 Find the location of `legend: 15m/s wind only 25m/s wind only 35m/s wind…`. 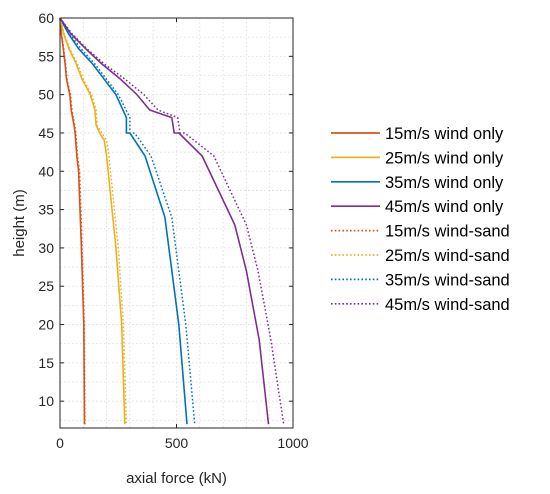

legend: 15m/s wind only 25m/s wind only 35m/s wind… is located at coordinates (420, 219).